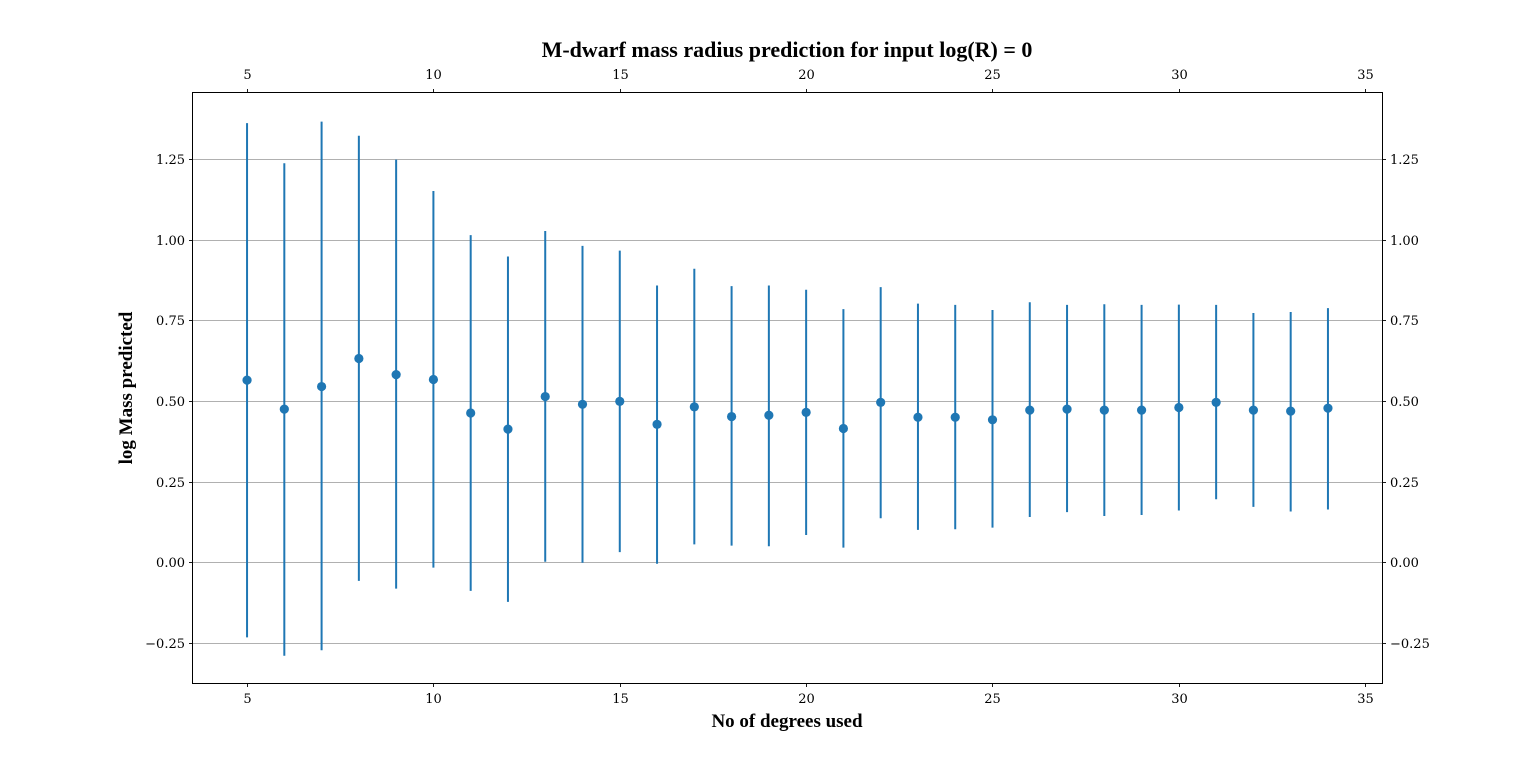 The image size is (1536, 767). What do you see at coordinates (806, 699) in the screenshot?
I see `x-tick-label-bottom: 20` at bounding box center [806, 699].